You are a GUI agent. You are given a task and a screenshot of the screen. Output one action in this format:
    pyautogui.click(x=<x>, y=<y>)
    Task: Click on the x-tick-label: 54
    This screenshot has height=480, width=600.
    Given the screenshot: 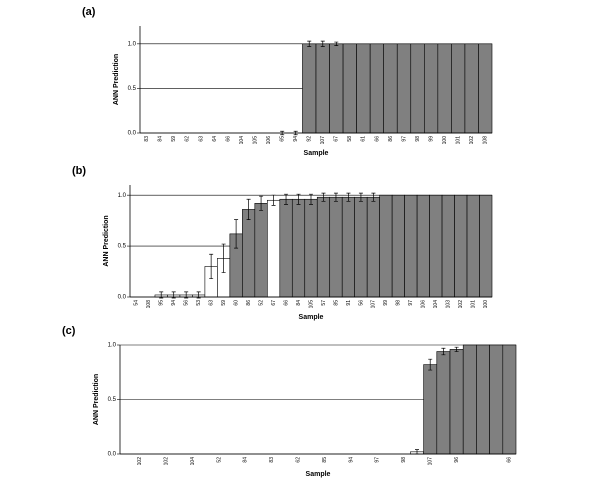 What is the action you would take?
    pyautogui.click(x=137, y=303)
    